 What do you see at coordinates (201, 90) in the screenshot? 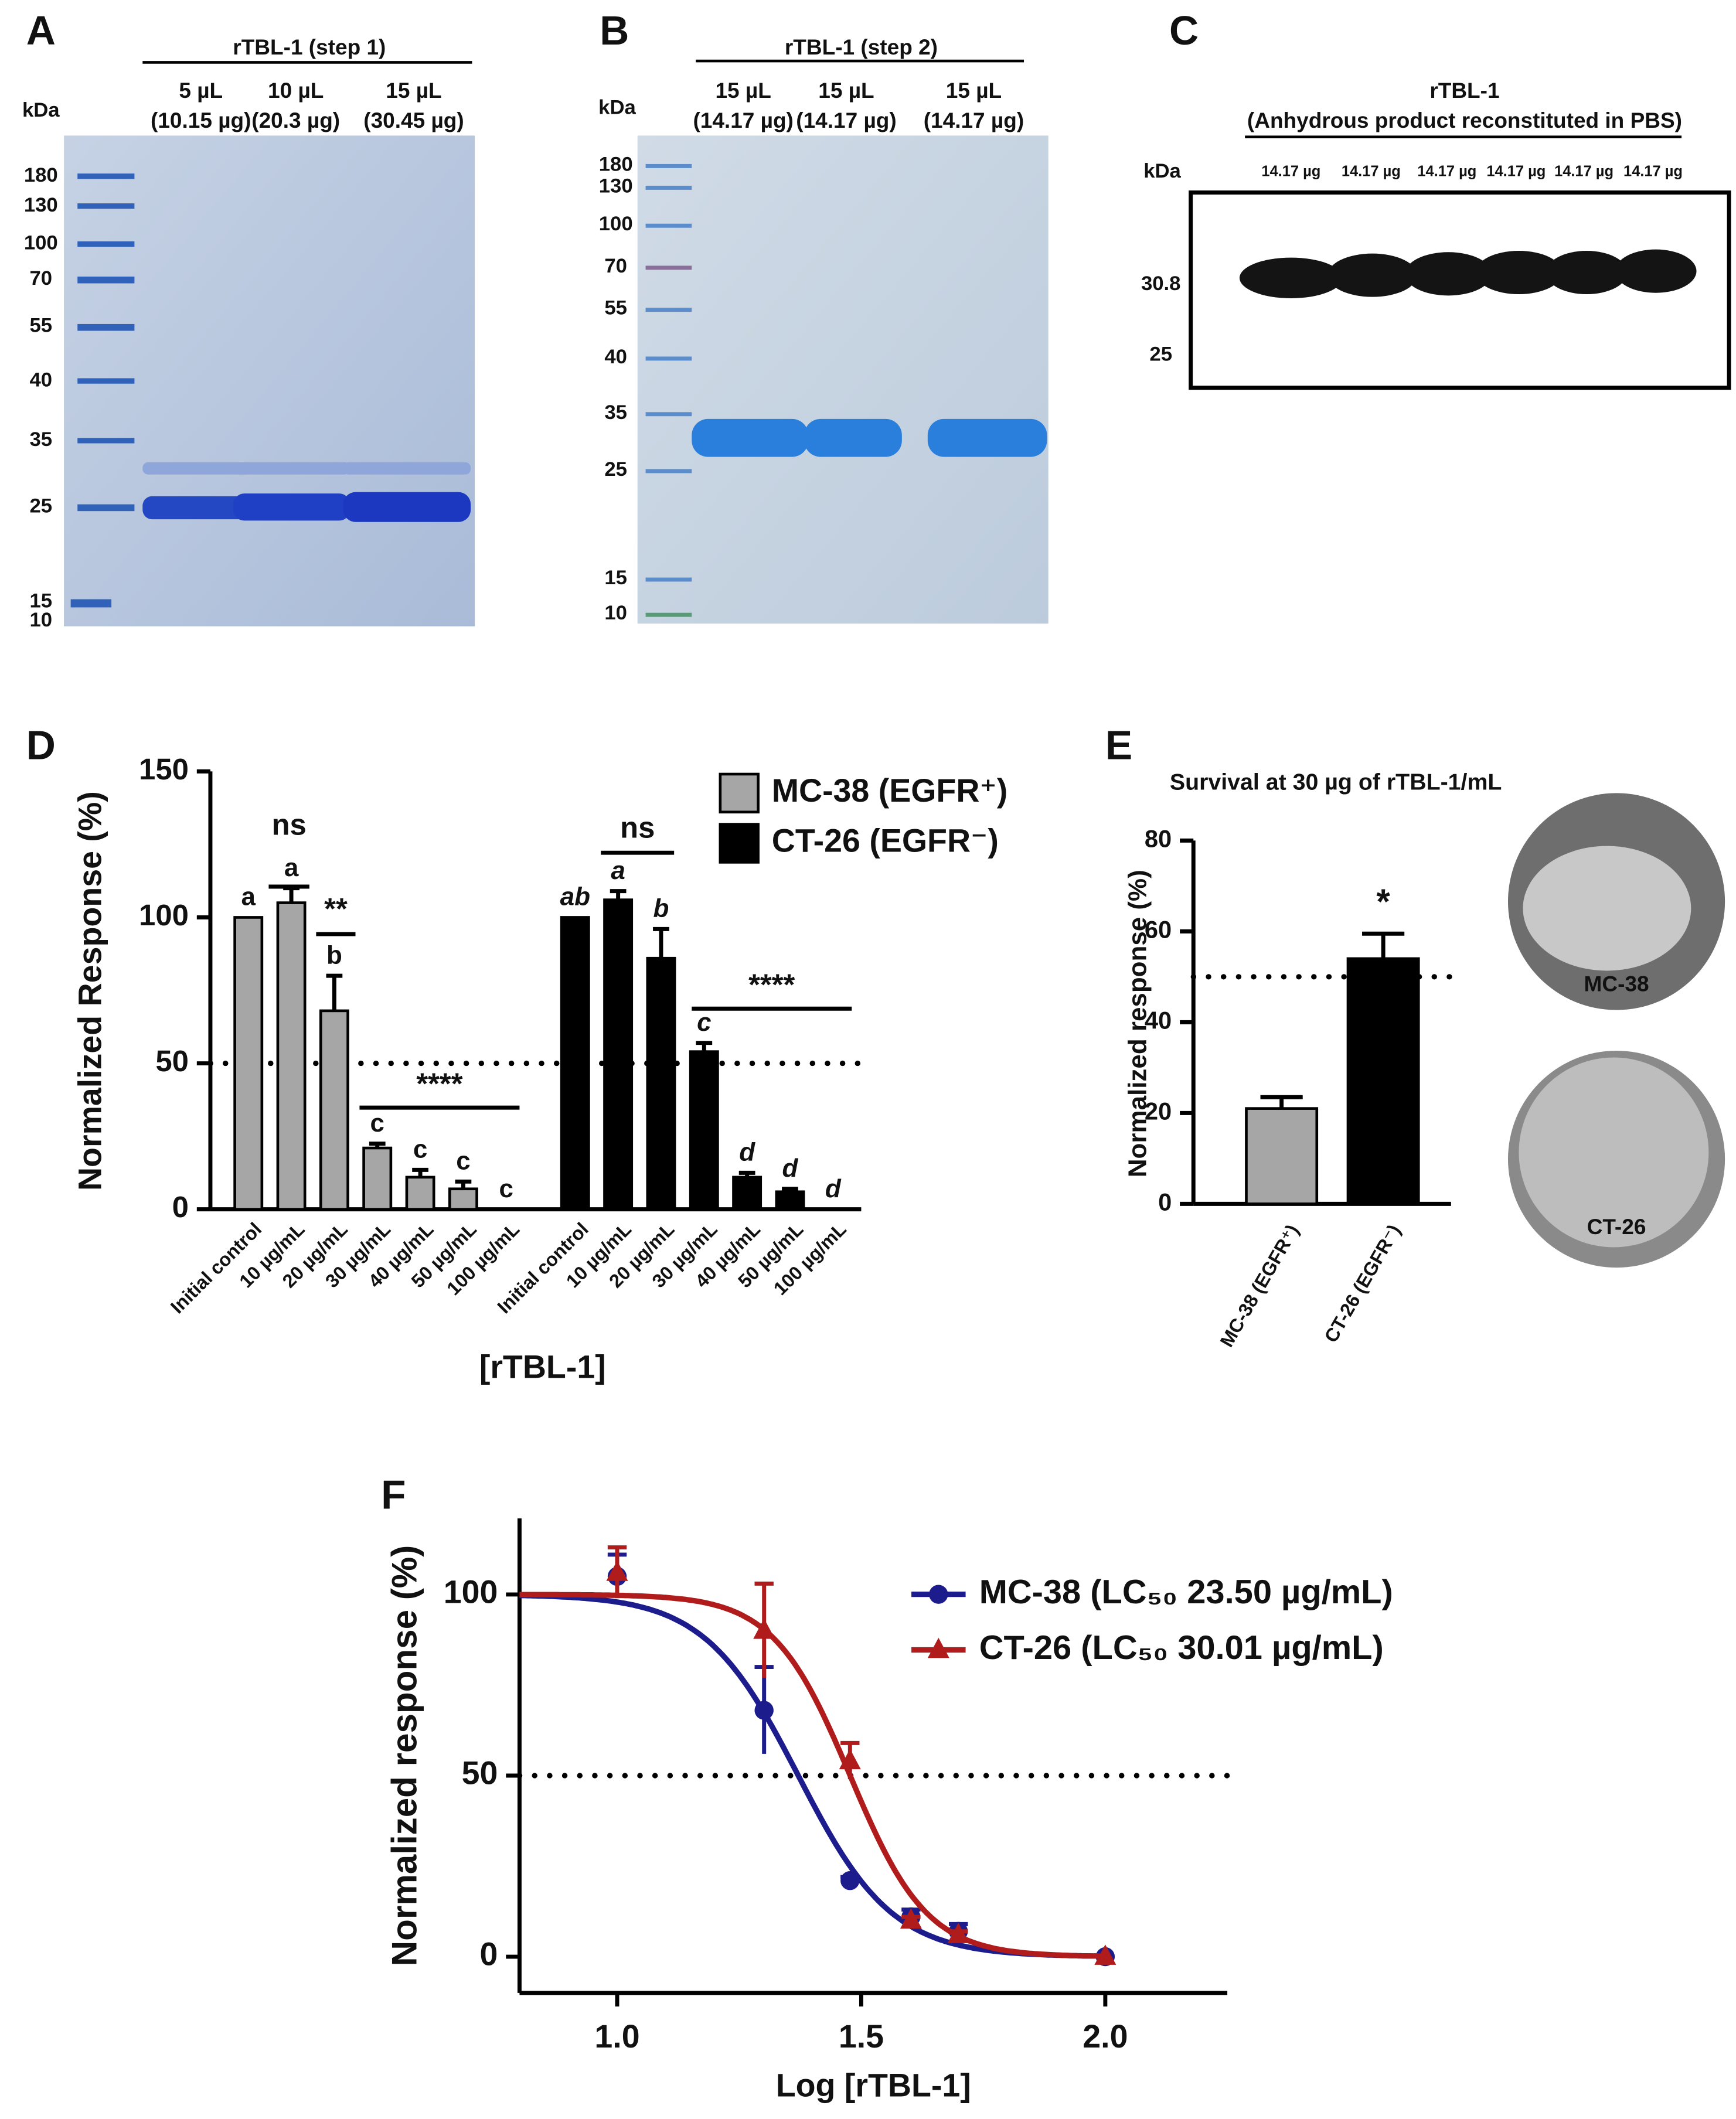
I see `lane-label: 5 µL` at bounding box center [201, 90].